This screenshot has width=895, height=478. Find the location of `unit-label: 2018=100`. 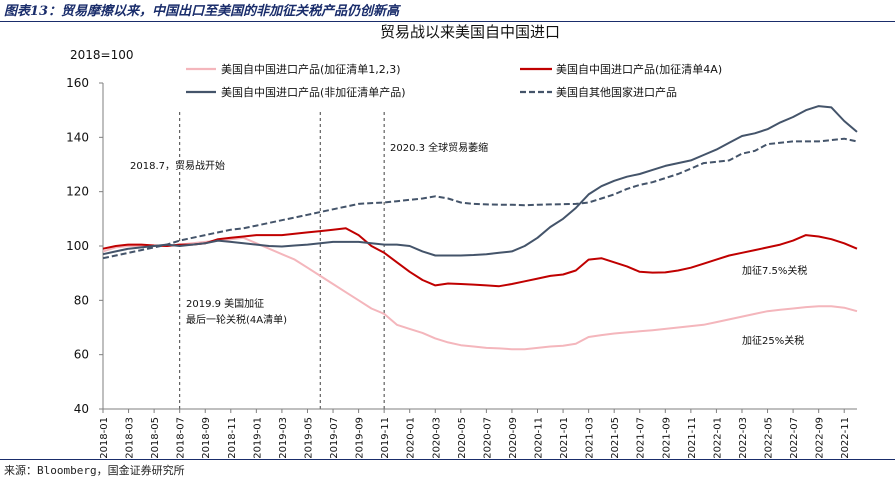

unit-label: 2018=100 is located at coordinates (102, 55).